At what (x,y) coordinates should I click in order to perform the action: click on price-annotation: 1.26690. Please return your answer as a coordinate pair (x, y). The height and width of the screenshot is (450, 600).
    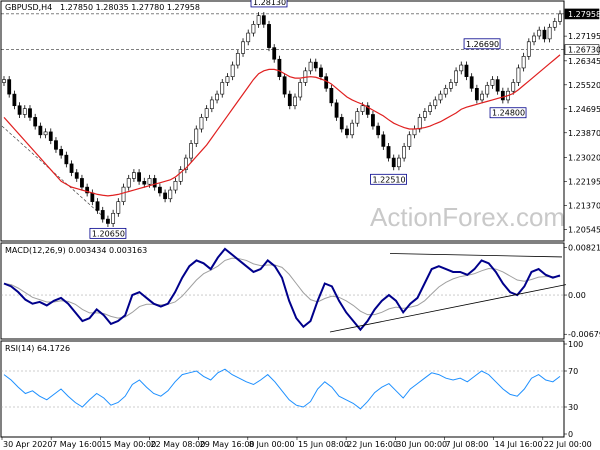
    Looking at the image, I should click on (482, 44).